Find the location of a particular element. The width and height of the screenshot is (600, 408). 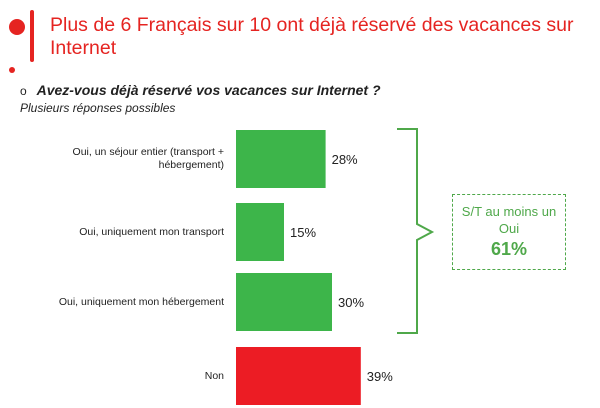

category-label-box: Oui, uniquement mon hébergement is located at coordinates (141, 301).